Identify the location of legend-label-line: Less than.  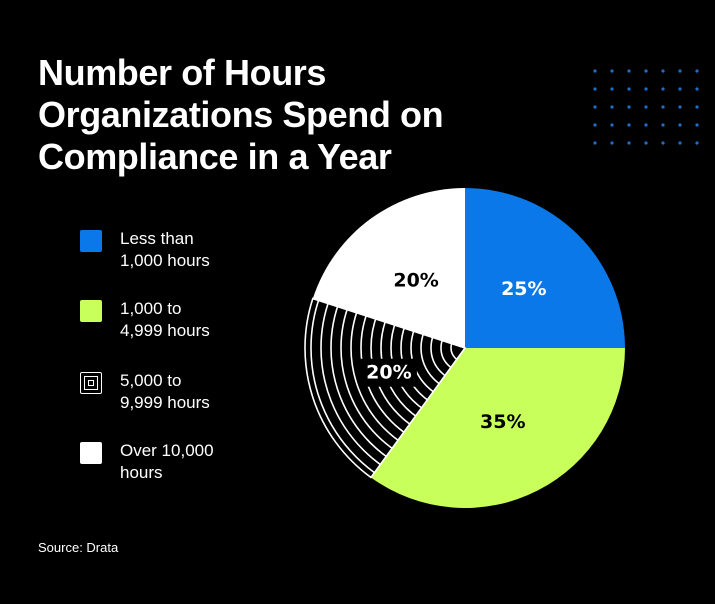
(157, 238).